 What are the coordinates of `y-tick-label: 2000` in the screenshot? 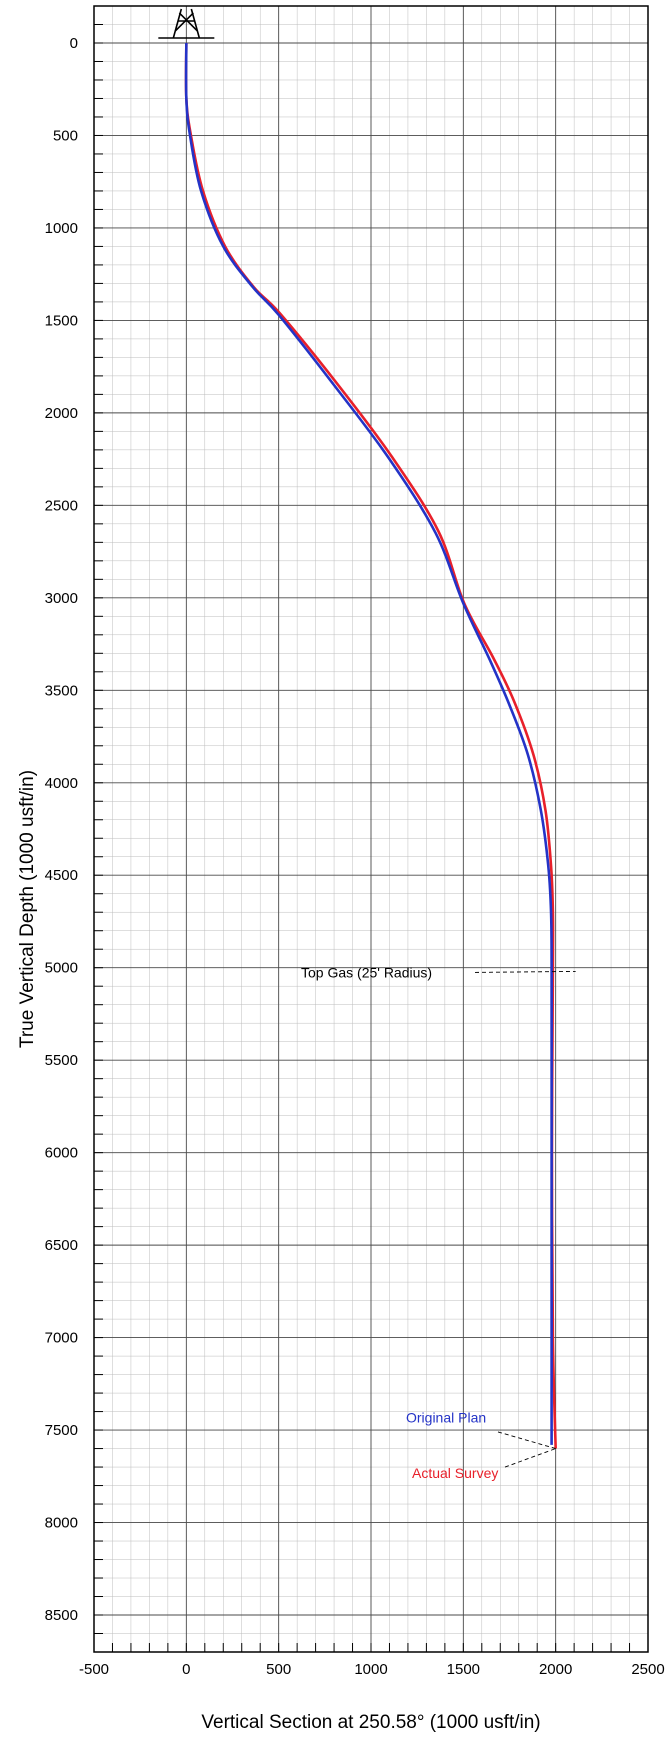 It's located at (61, 413).